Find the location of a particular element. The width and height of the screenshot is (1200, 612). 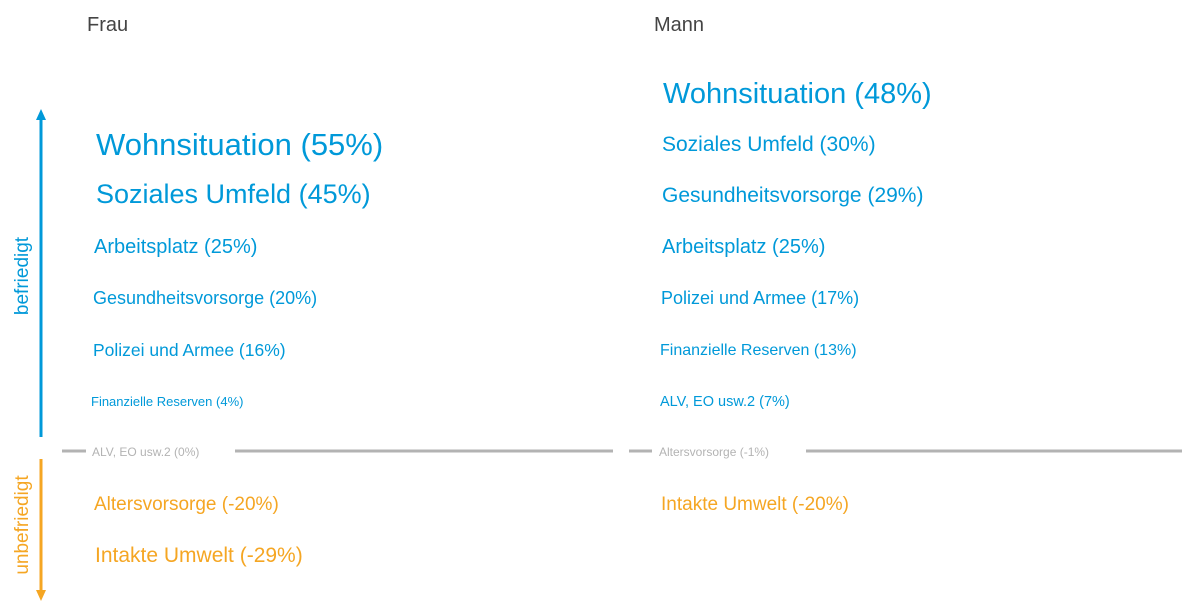

item-label-mann-1: Wohnsituation (48%) is located at coordinates (797, 94).